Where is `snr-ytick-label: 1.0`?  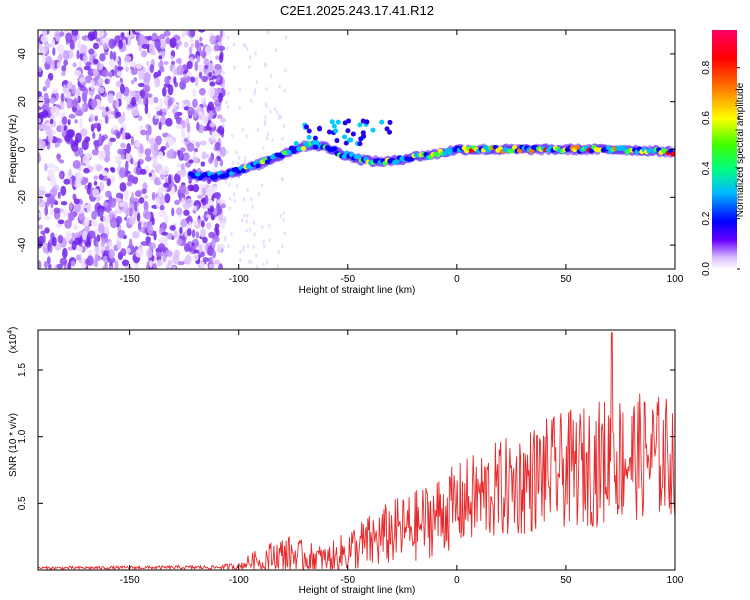
snr-ytick-label: 1.0 is located at coordinates (22, 436).